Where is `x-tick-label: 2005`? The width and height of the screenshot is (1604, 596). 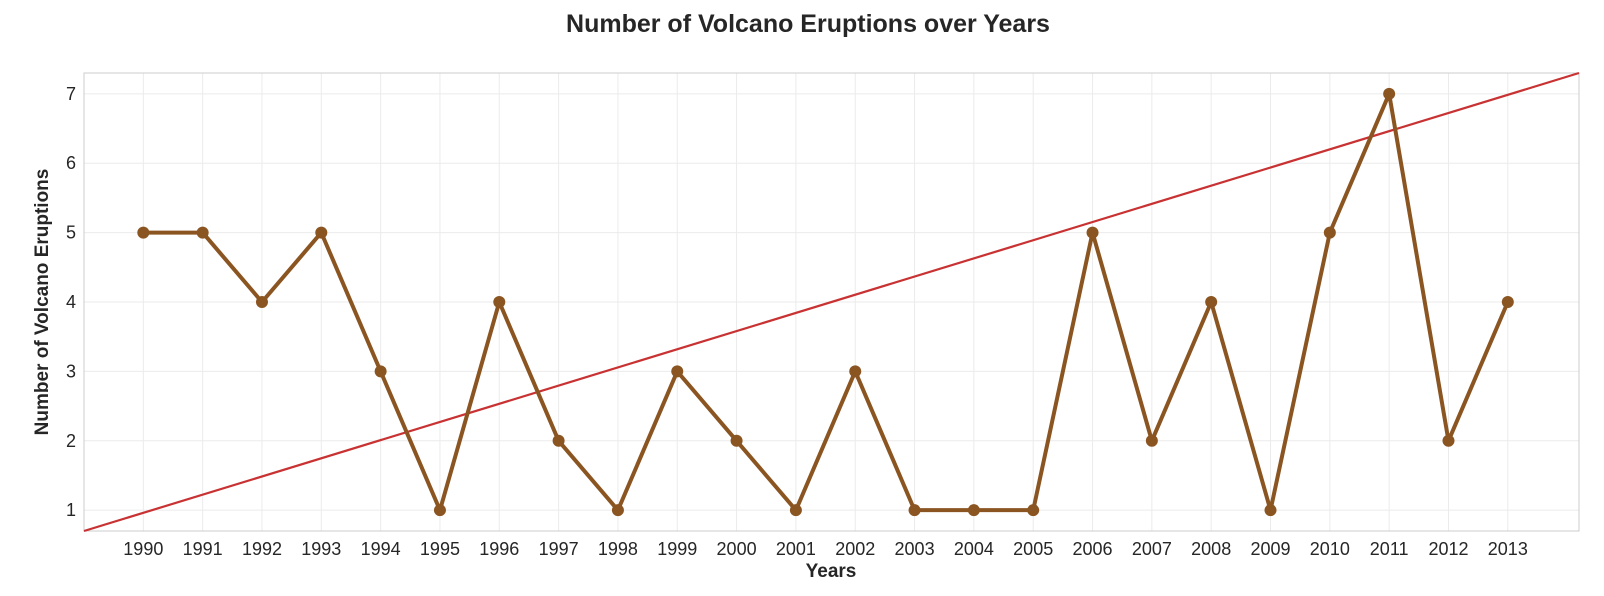
x-tick-label: 2005 is located at coordinates (1033, 549).